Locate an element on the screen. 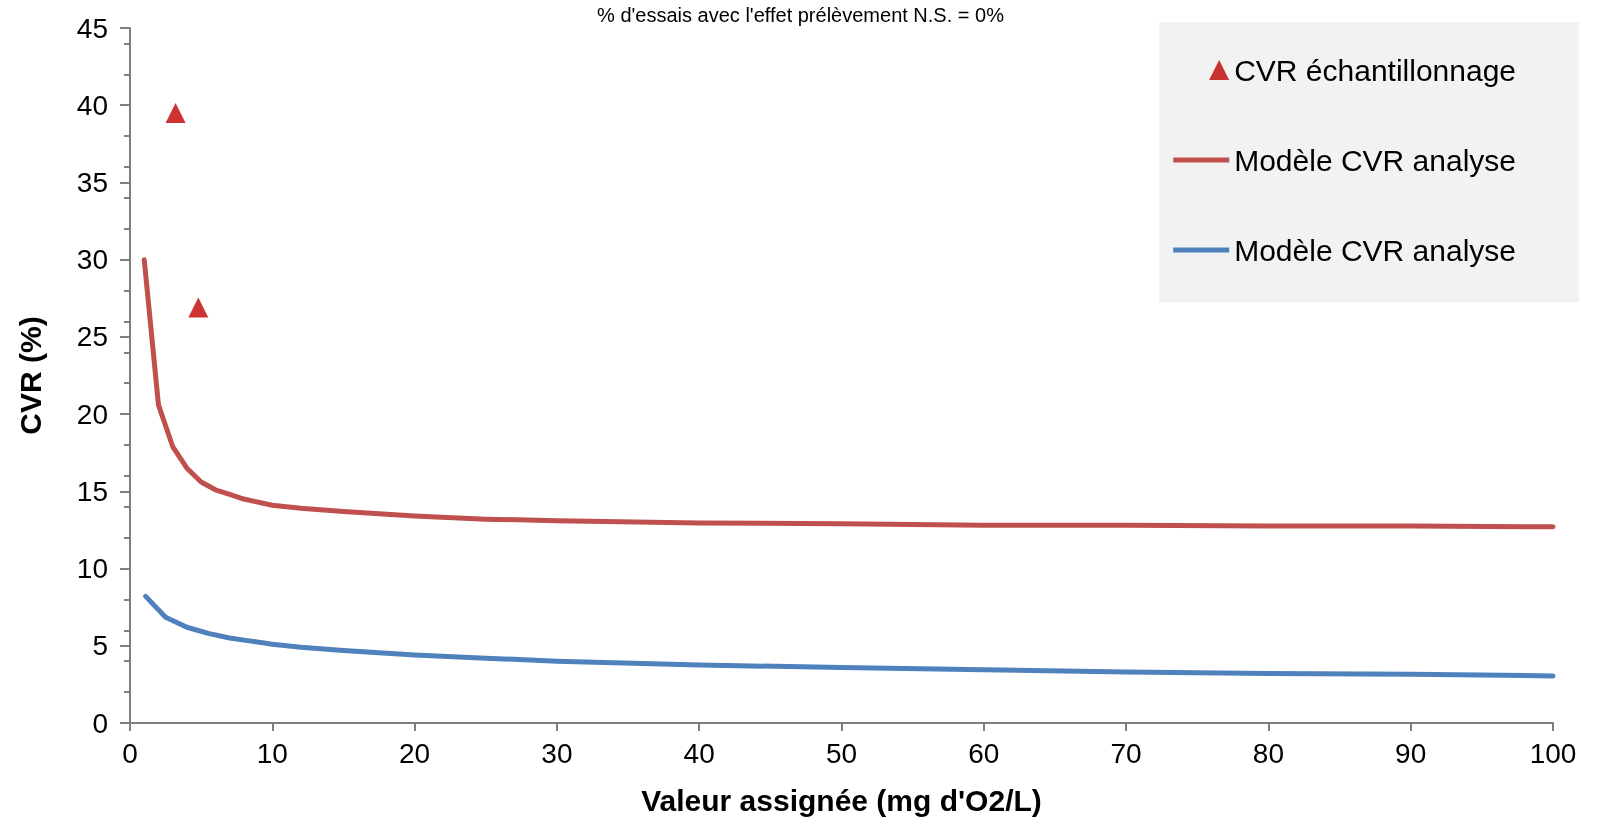  y-tick-label: 20 is located at coordinates (92, 414).